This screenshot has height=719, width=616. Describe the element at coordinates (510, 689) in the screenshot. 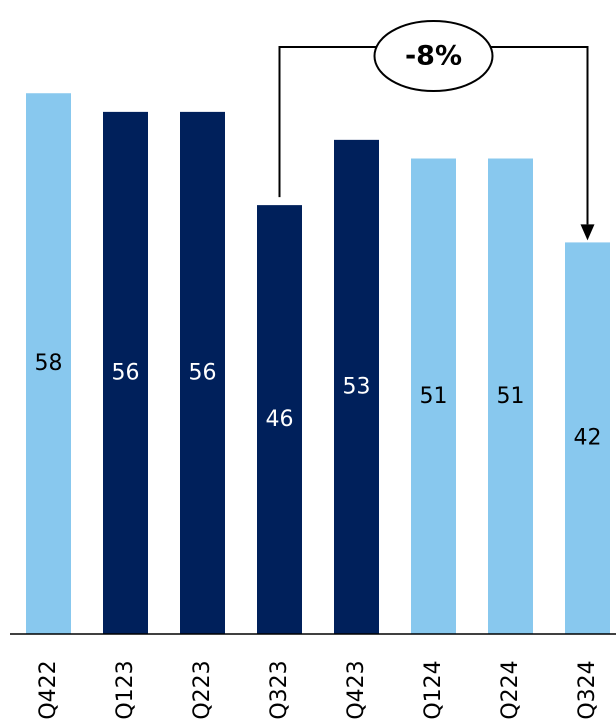

I see `x-tick-label: Q224` at that location.